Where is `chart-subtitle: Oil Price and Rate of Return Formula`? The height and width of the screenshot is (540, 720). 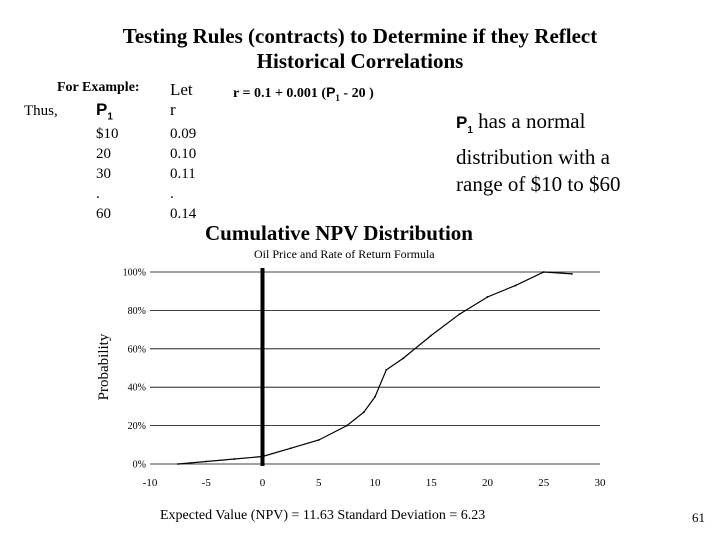
chart-subtitle: Oil Price and Rate of Return Formula is located at coordinates (344, 254).